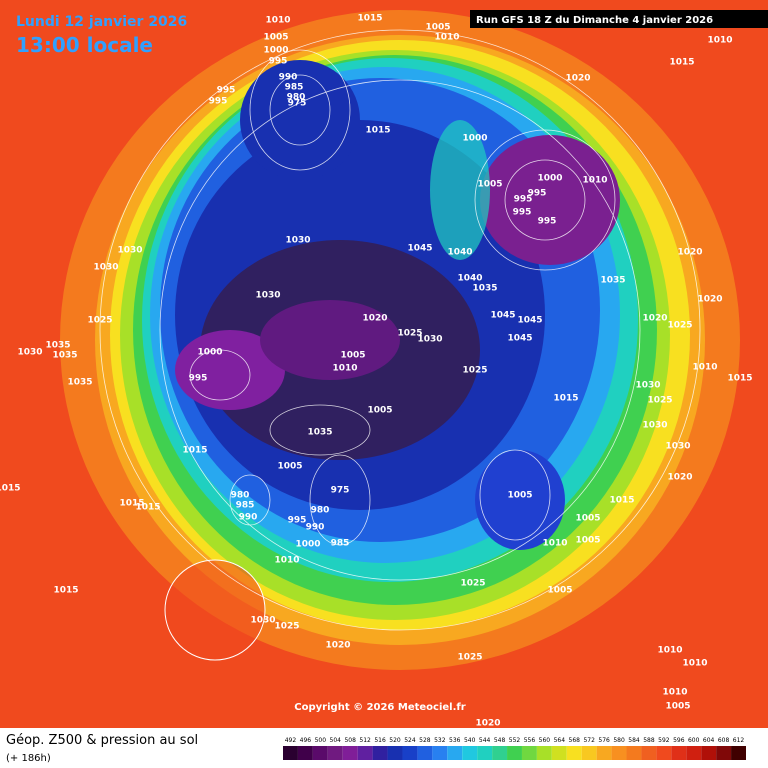 The width and height of the screenshot is (768, 768). Describe the element at coordinates (724, 740) in the screenshot. I see `scale-label: 608` at that location.